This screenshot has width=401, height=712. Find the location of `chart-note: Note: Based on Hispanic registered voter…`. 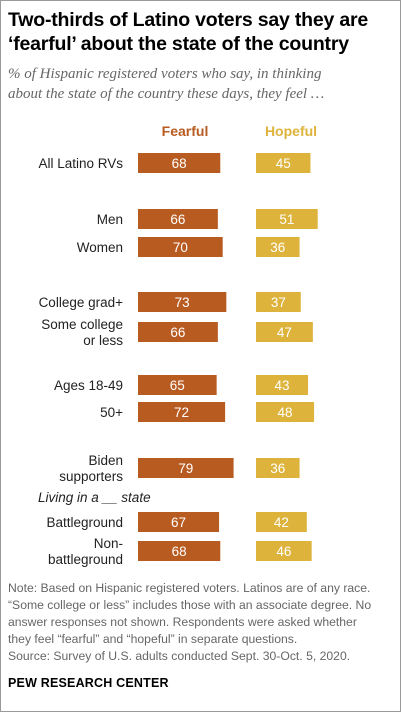

chart-note: Note: Based on Hispanic registered voter… is located at coordinates (202, 622).